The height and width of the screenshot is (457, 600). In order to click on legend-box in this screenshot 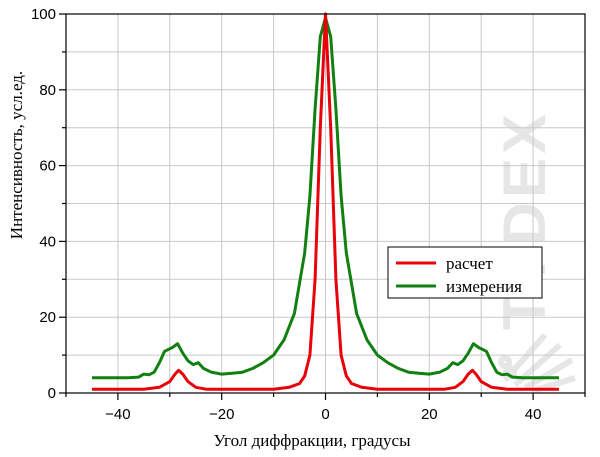, I will do `click(465, 272)`.